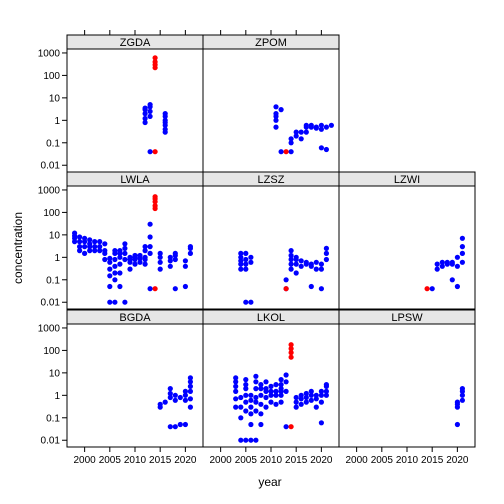 This screenshot has width=504, height=504. Describe the element at coordinates (53, 280) in the screenshot. I see `y-tick-label: 0.1` at that location.